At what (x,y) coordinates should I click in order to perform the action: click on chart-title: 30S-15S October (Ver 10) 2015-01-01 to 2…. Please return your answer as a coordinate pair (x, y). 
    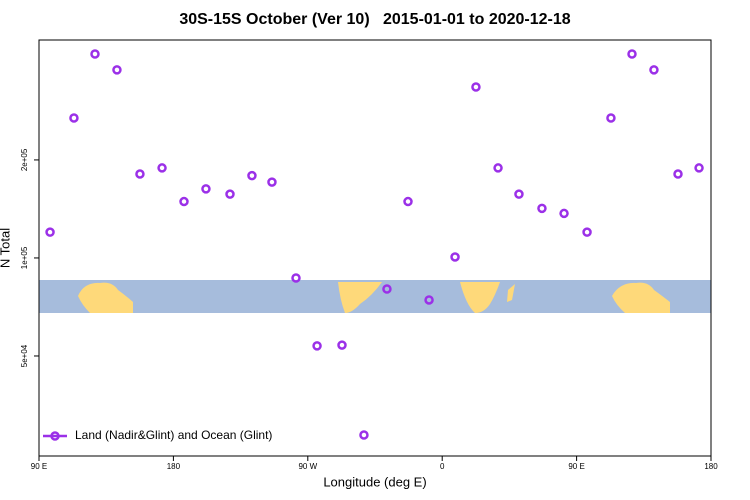
    Looking at the image, I should click on (374, 19).